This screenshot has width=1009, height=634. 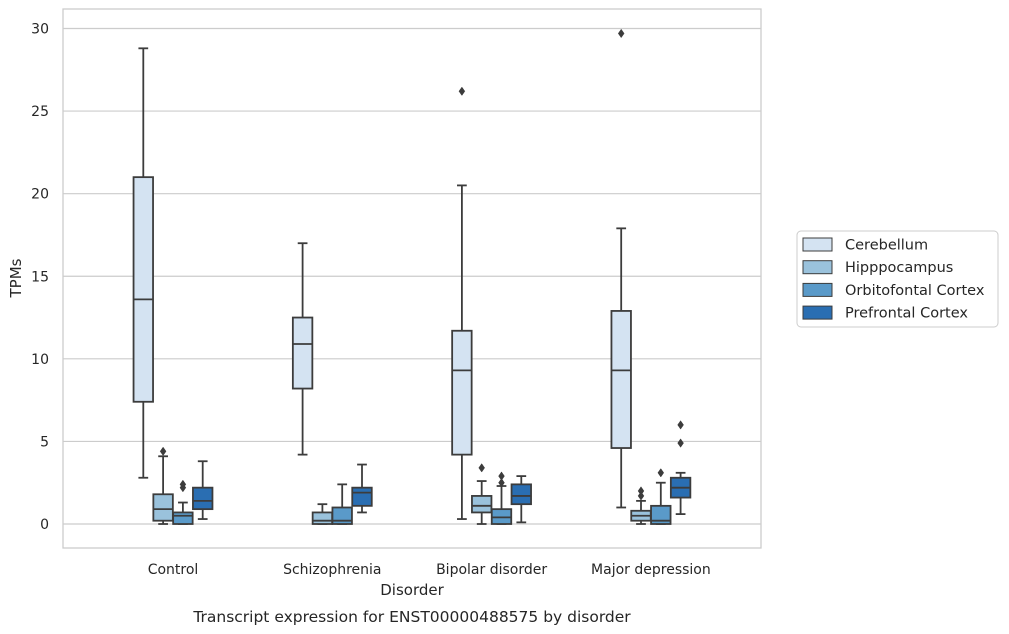 I want to click on x-axis-label: Disorder, so click(x=412, y=590).